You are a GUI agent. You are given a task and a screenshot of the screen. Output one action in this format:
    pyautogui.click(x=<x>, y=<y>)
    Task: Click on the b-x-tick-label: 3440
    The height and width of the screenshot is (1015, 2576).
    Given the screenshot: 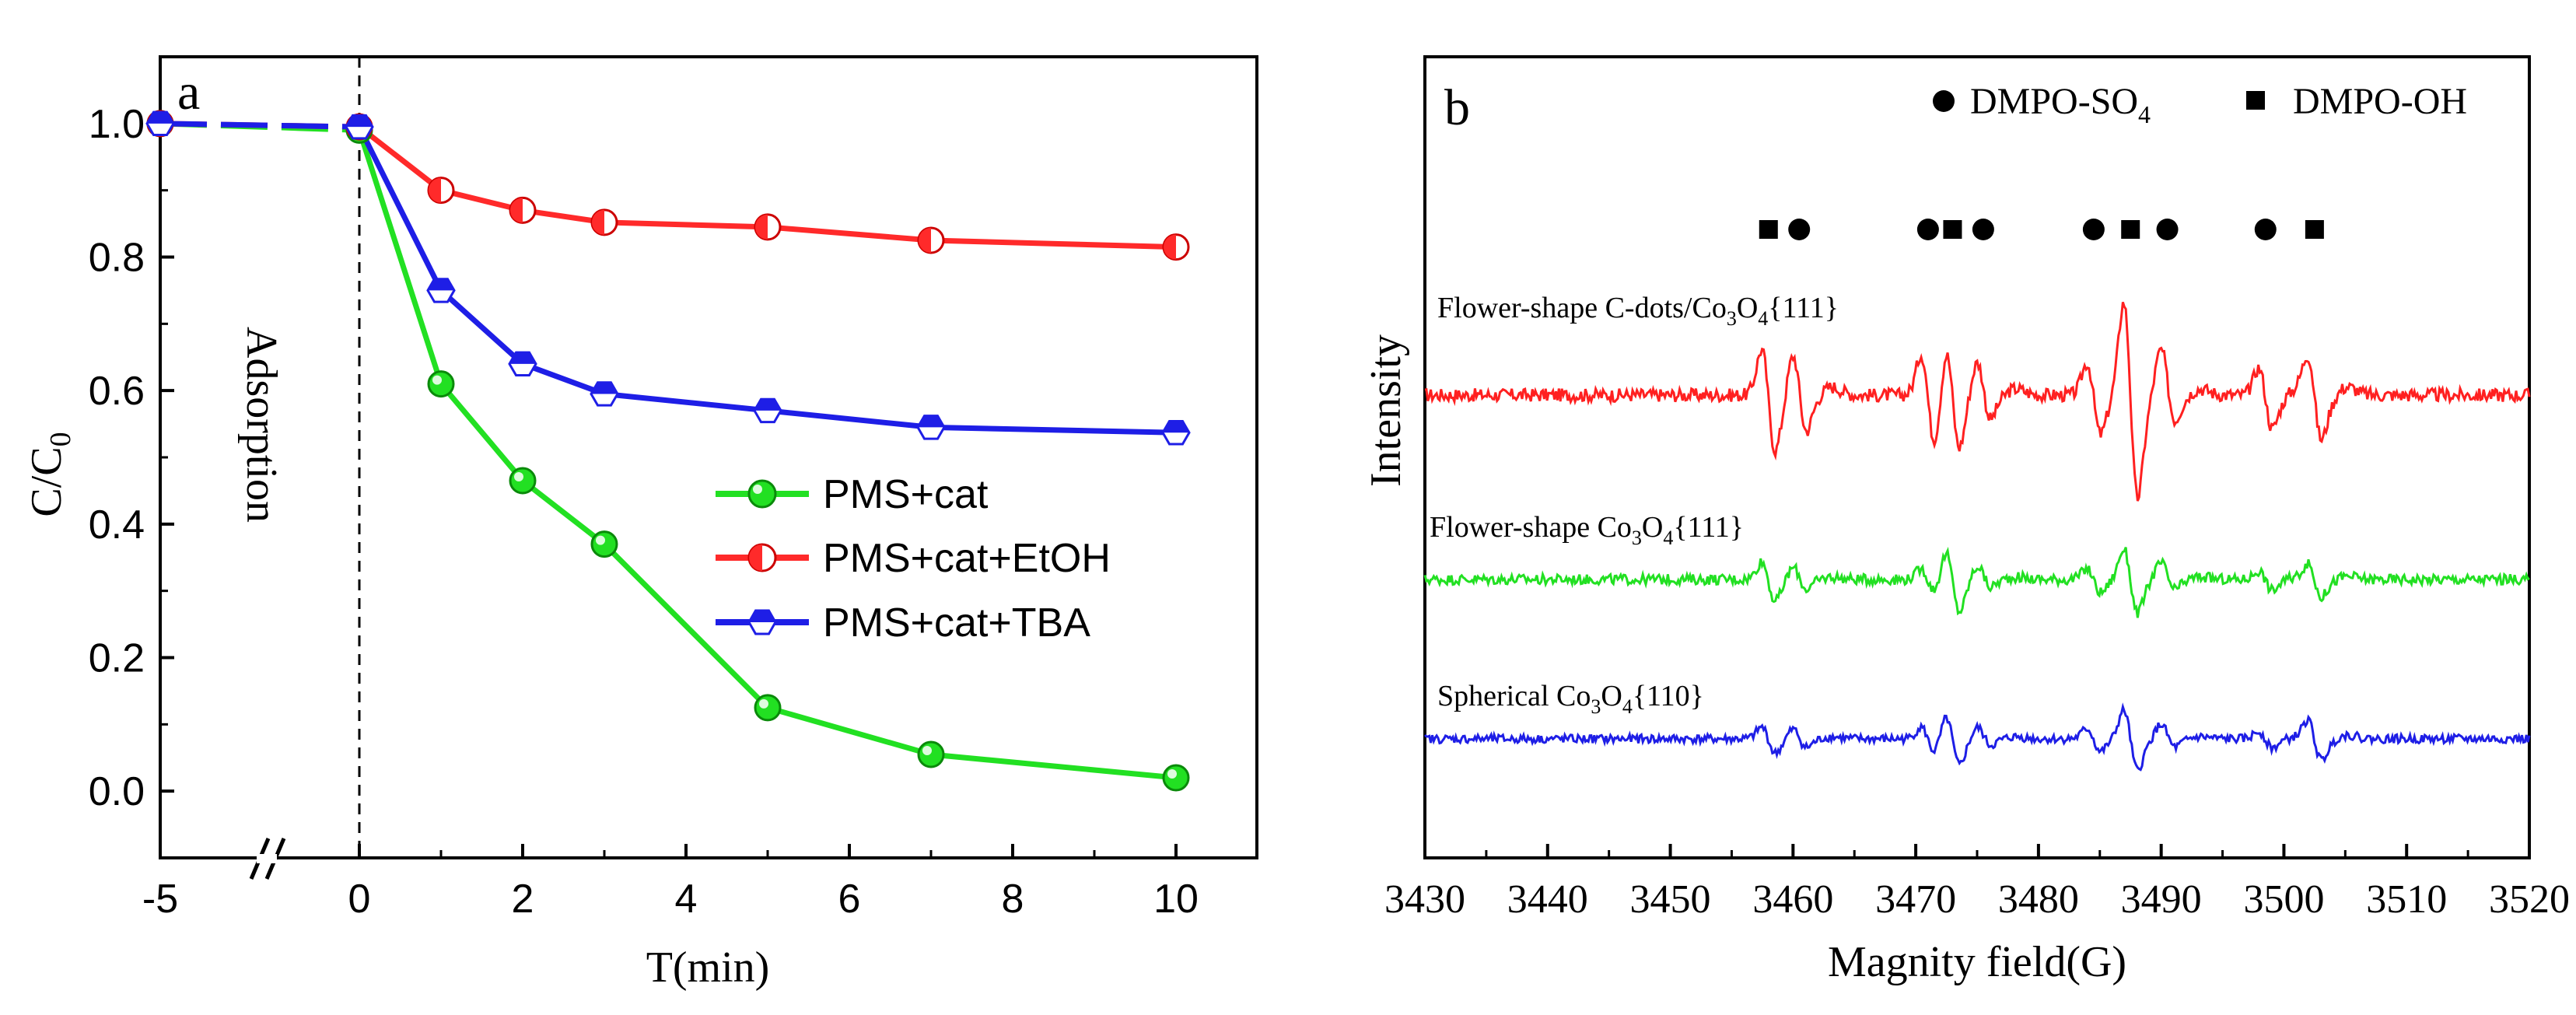 What is the action you would take?
    pyautogui.click(x=1548, y=899)
    